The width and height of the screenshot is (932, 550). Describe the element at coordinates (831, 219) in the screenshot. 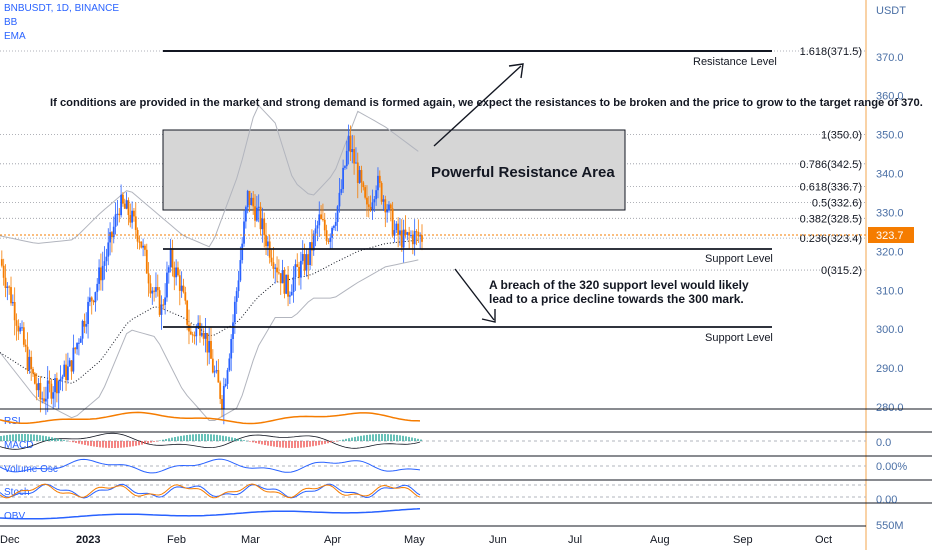

I see `fib-label: 0.382(328.5)` at that location.